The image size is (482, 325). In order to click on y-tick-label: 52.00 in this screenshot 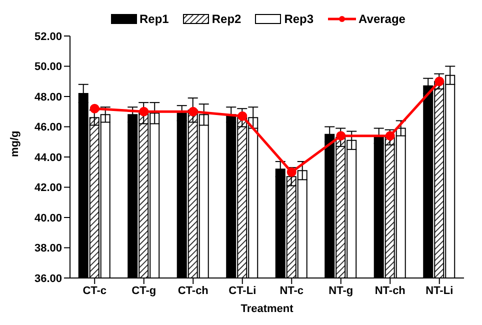, I will do `click(48, 36)`.